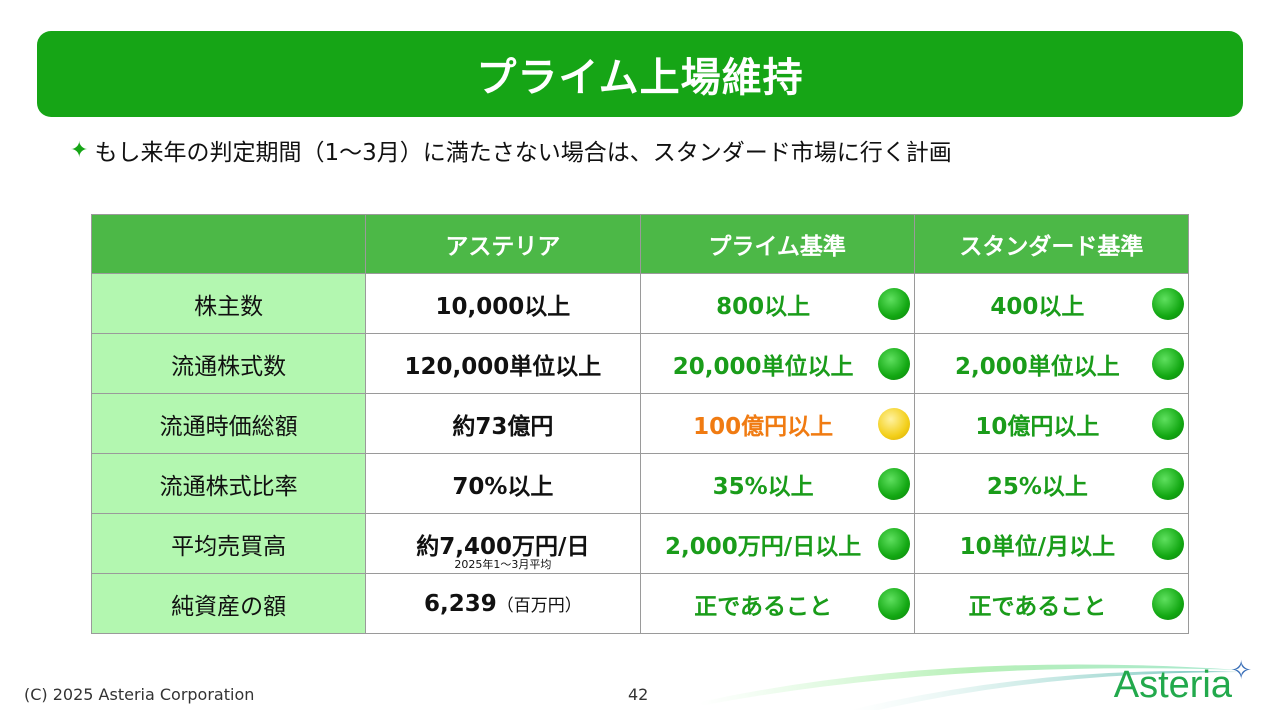 This screenshot has height=720, width=1280. What do you see at coordinates (1051, 244) in the screenshot?
I see `header-cell: スタンダード基準` at bounding box center [1051, 244].